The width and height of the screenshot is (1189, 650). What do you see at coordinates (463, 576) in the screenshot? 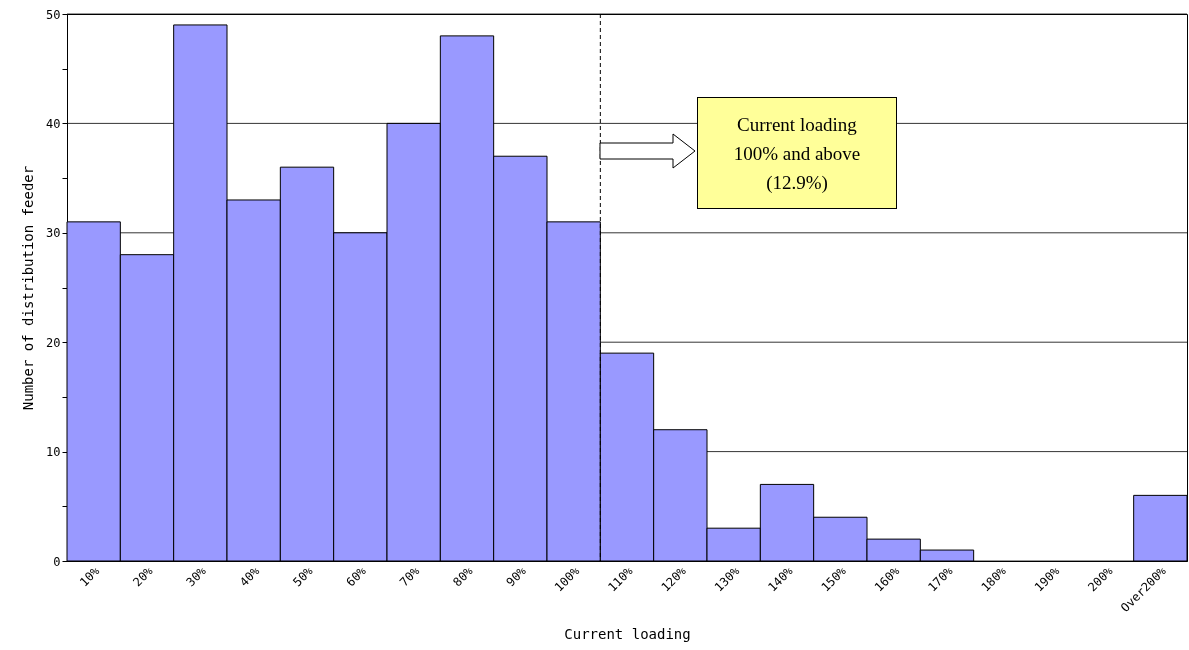
I see `x-tick-label: 80%` at bounding box center [463, 576].